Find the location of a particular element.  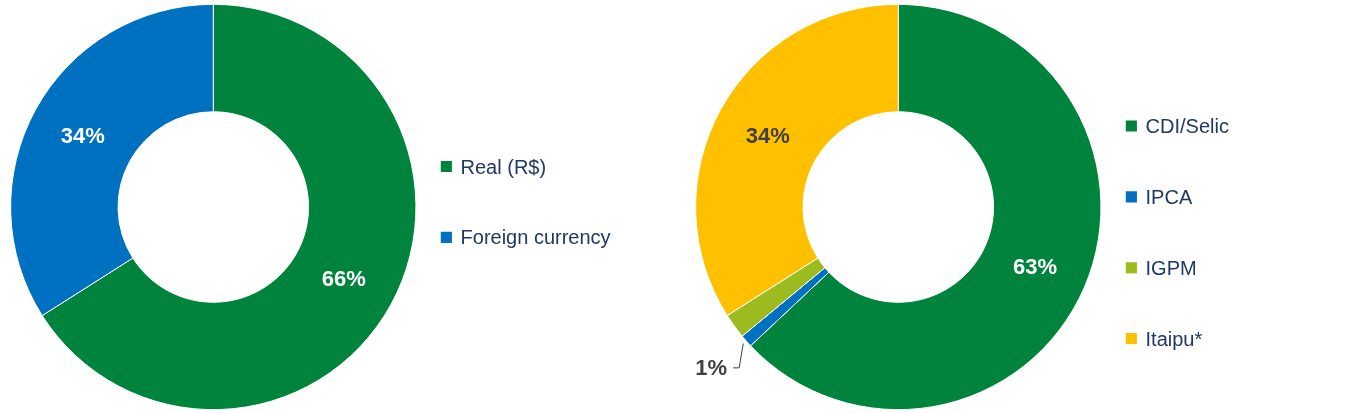

legend-label: IGPM is located at coordinates (1171, 267).